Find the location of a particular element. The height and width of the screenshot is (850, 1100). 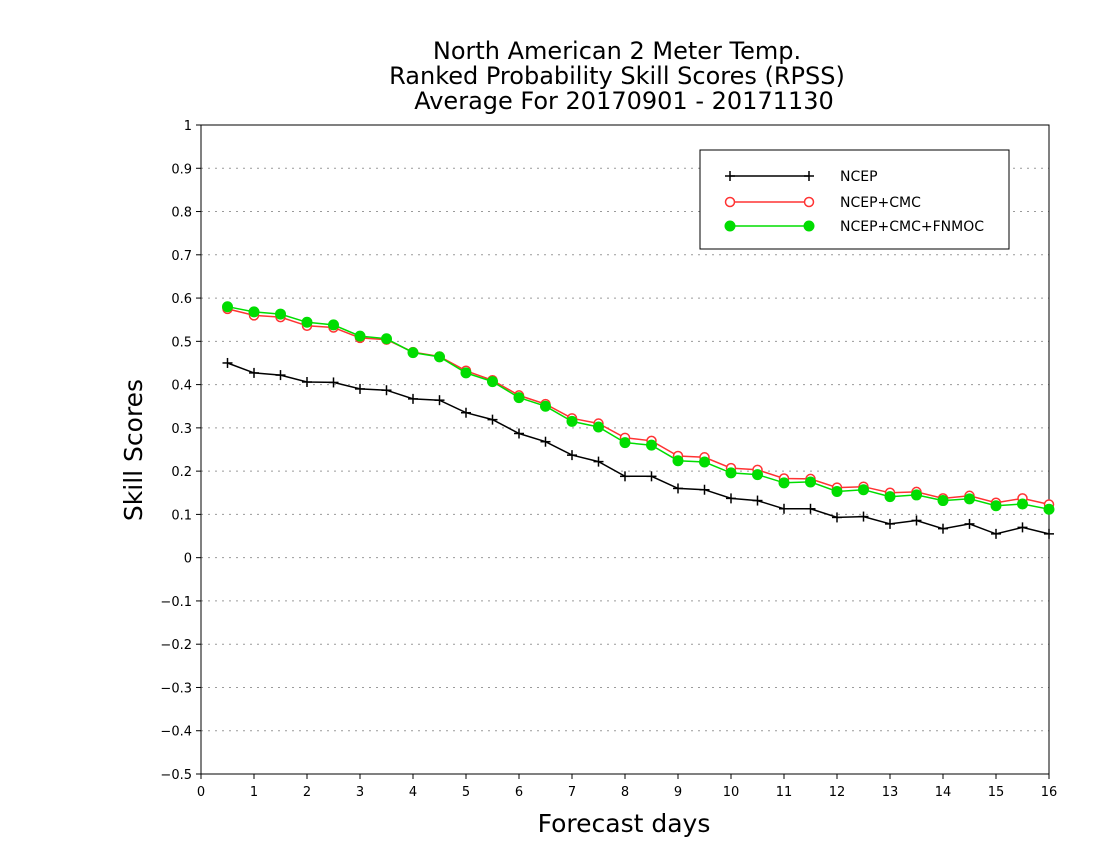

x-tick-label: 11 is located at coordinates (784, 792).